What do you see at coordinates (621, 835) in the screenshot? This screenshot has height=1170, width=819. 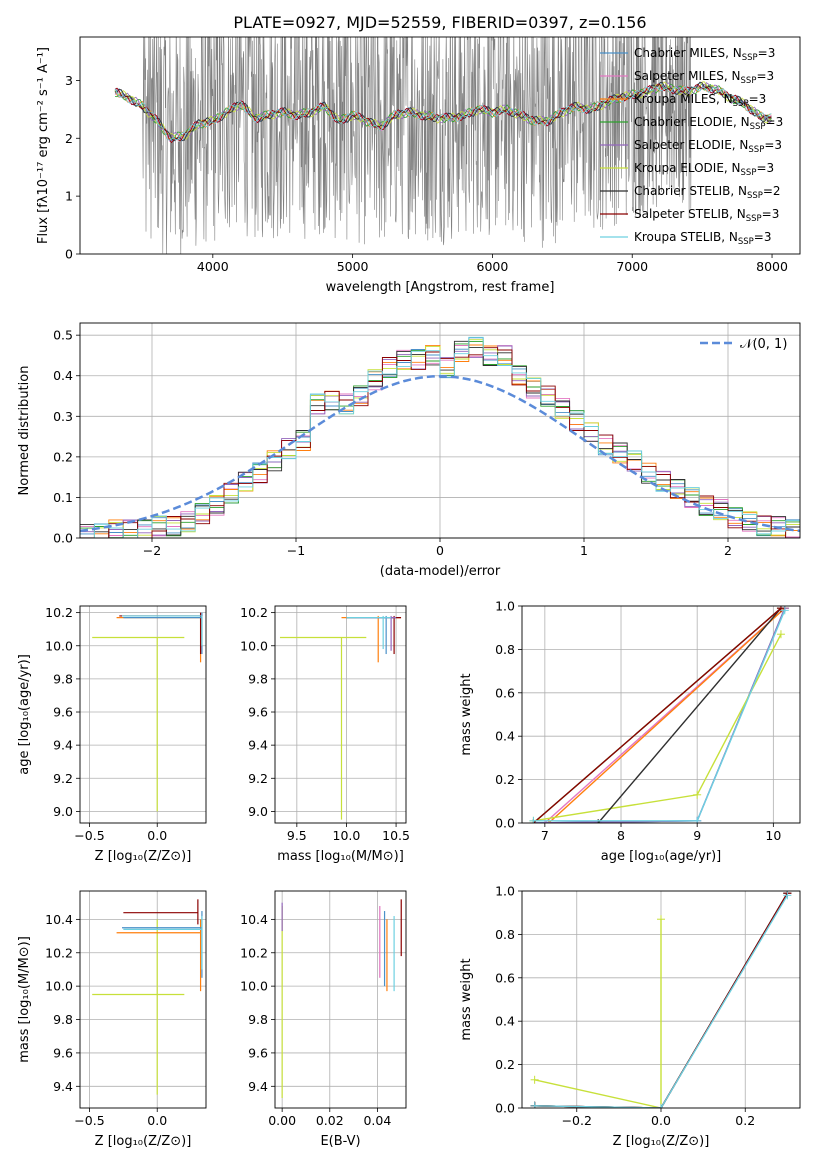 I see `x-tick-label: 8` at bounding box center [621, 835].